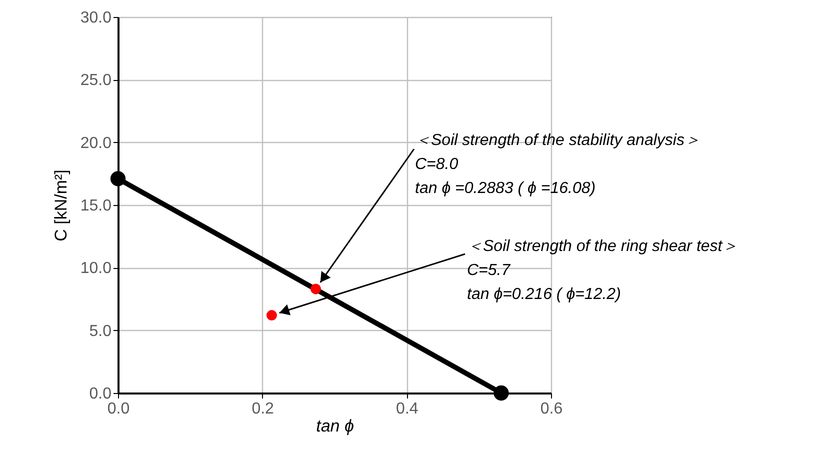 This screenshot has width=814, height=452. What do you see at coordinates (96, 206) in the screenshot?
I see `y-tick-label: 15.0` at bounding box center [96, 206].